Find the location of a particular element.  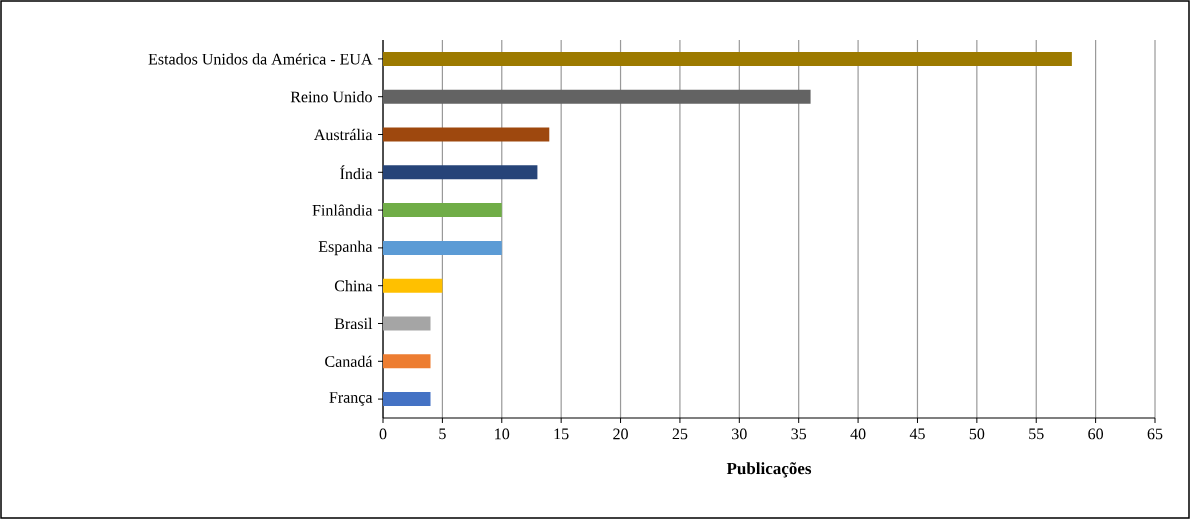

y-tick-label: Canadá is located at coordinates (349, 361).